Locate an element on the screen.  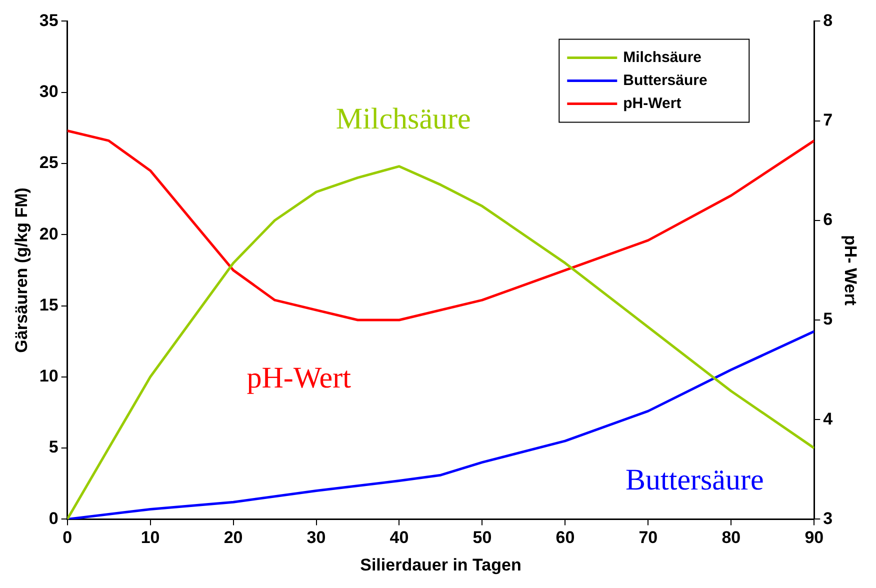
y-tick-label: 5 is located at coordinates (53, 447).